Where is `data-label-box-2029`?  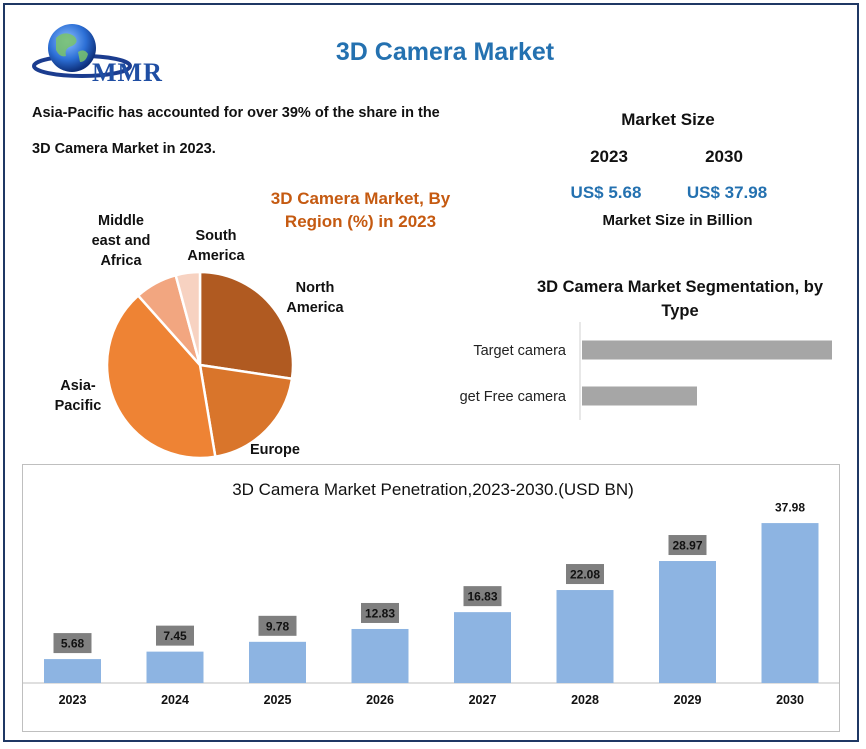
data-label-box-2029 is located at coordinates (687, 545).